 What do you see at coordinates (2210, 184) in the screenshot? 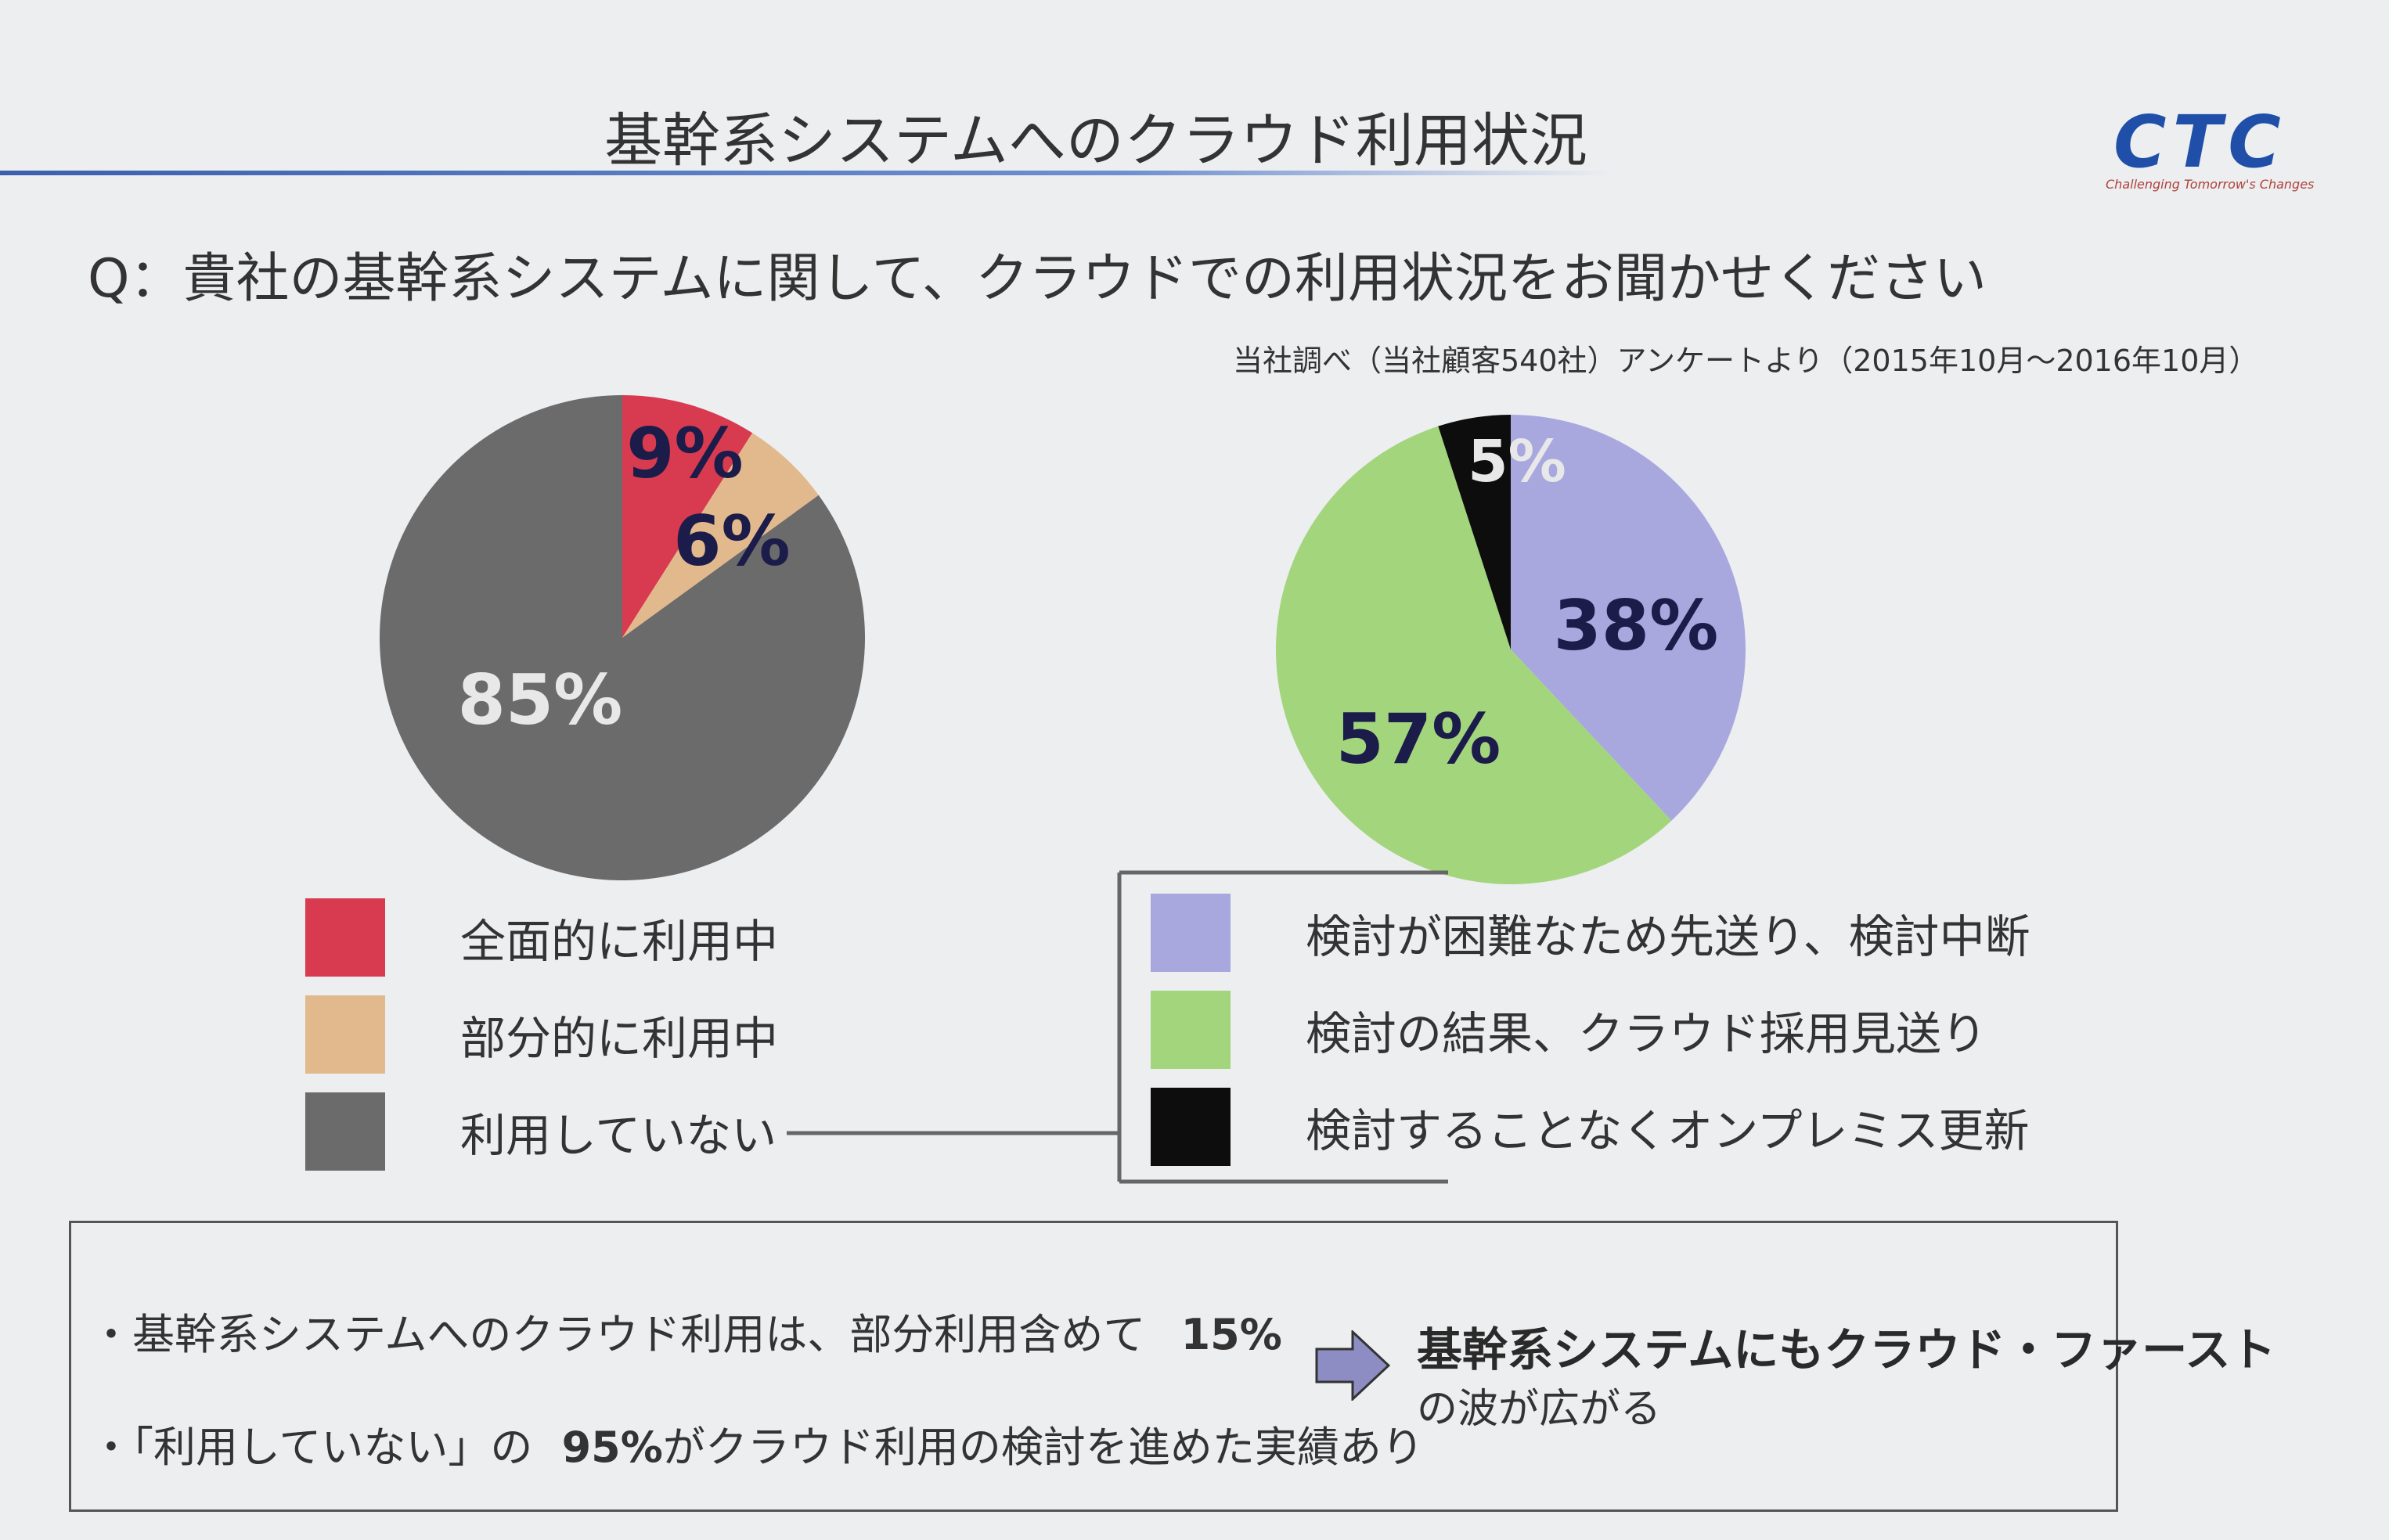
I see `logo-tagline: Challenging Tomorrow's Changes` at bounding box center [2210, 184].